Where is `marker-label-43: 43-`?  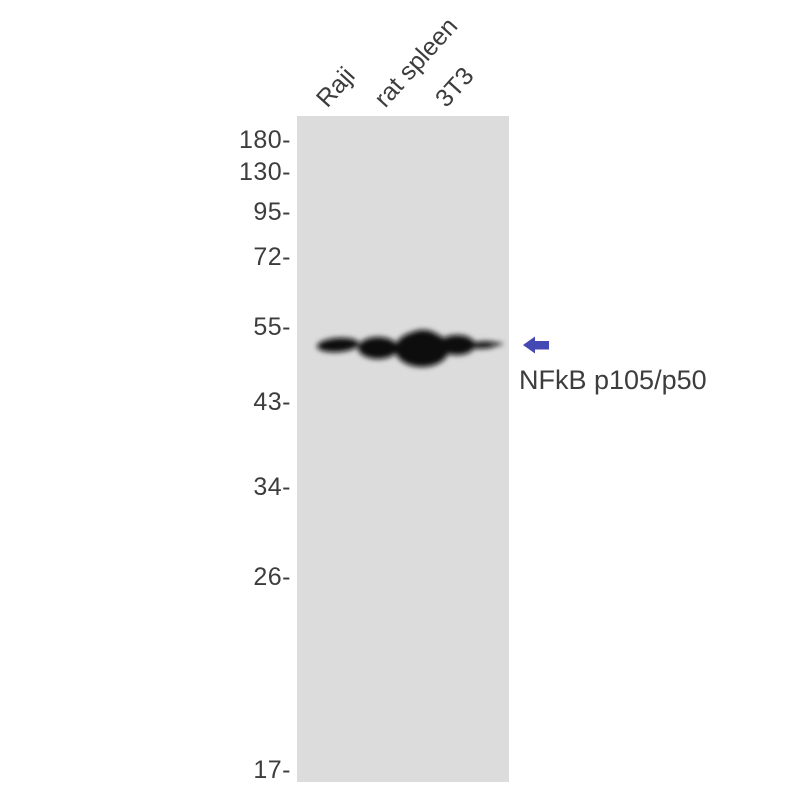 marker-label-43: 43- is located at coordinates (272, 402).